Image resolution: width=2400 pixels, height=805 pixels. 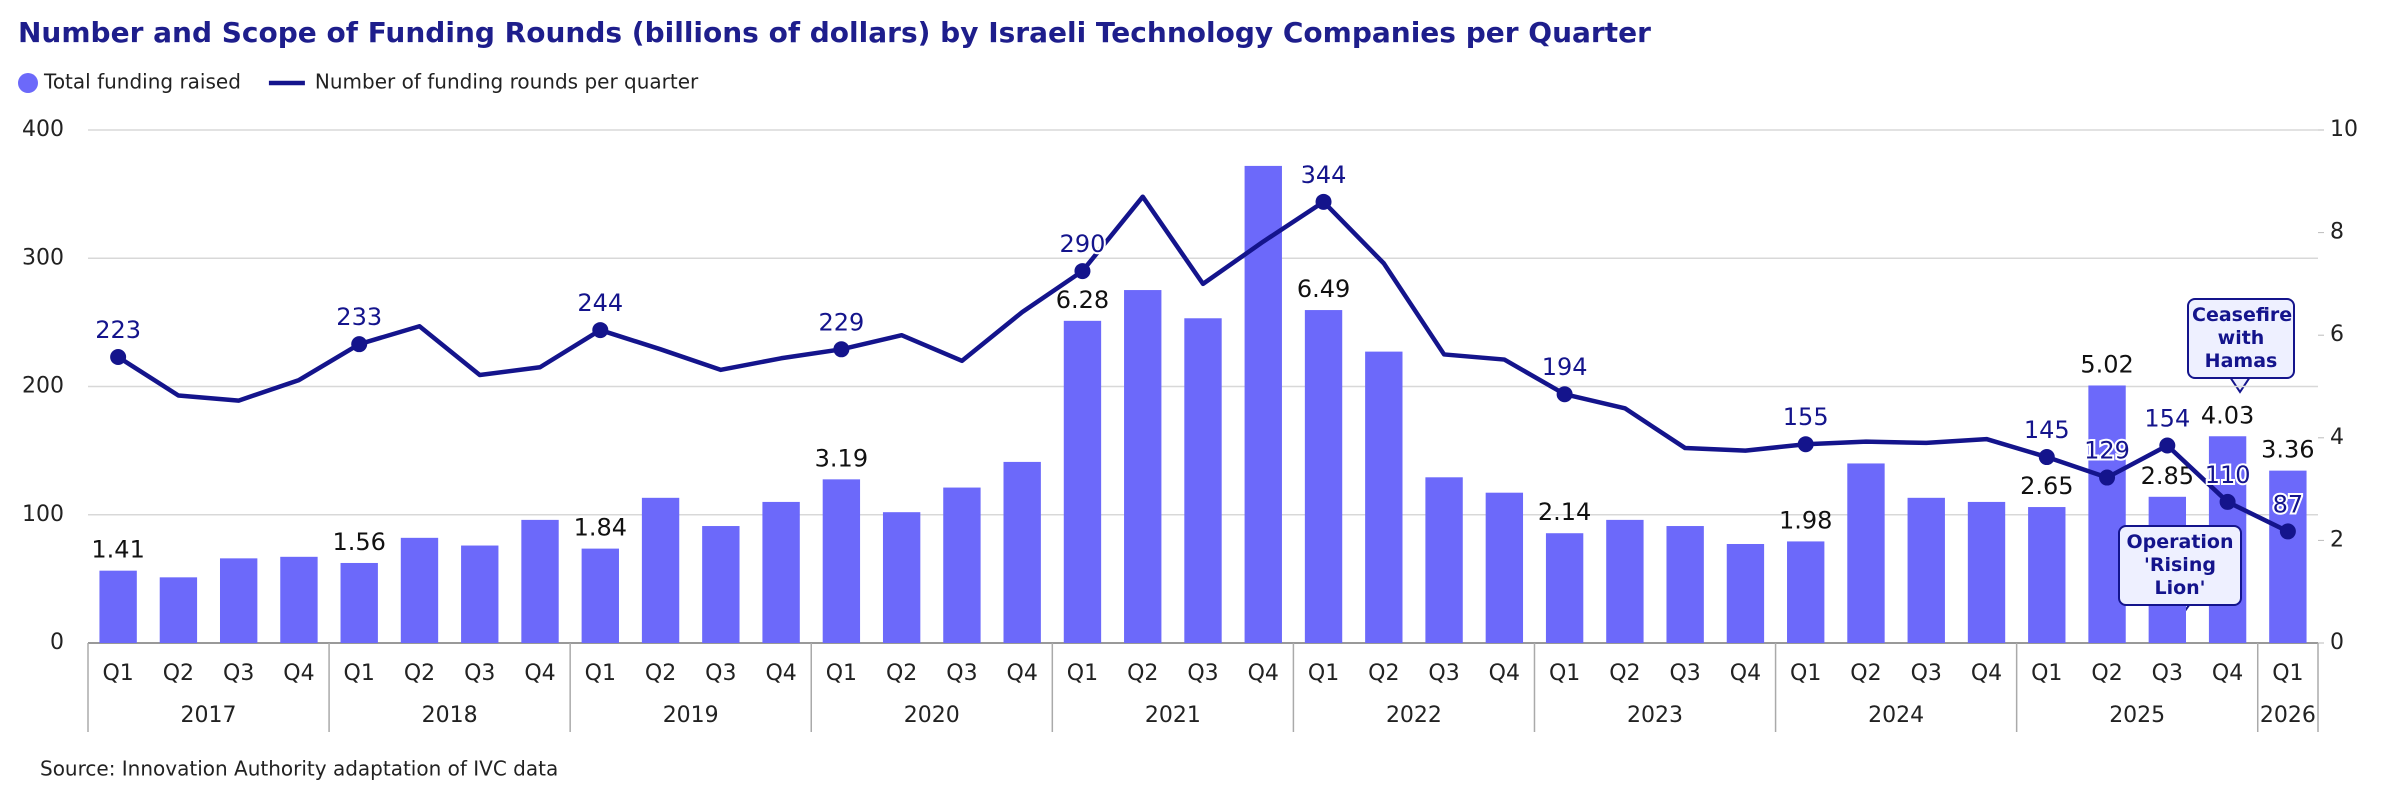 I want to click on bar-value-label: 1.41, so click(x=117, y=550).